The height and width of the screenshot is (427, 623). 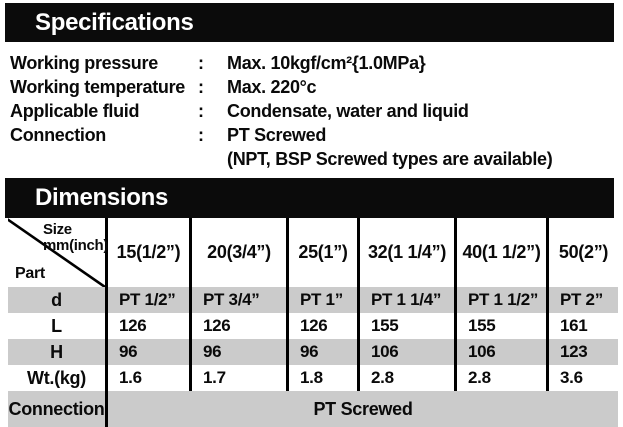 I want to click on table-cell: 1.7, so click(x=237, y=378).